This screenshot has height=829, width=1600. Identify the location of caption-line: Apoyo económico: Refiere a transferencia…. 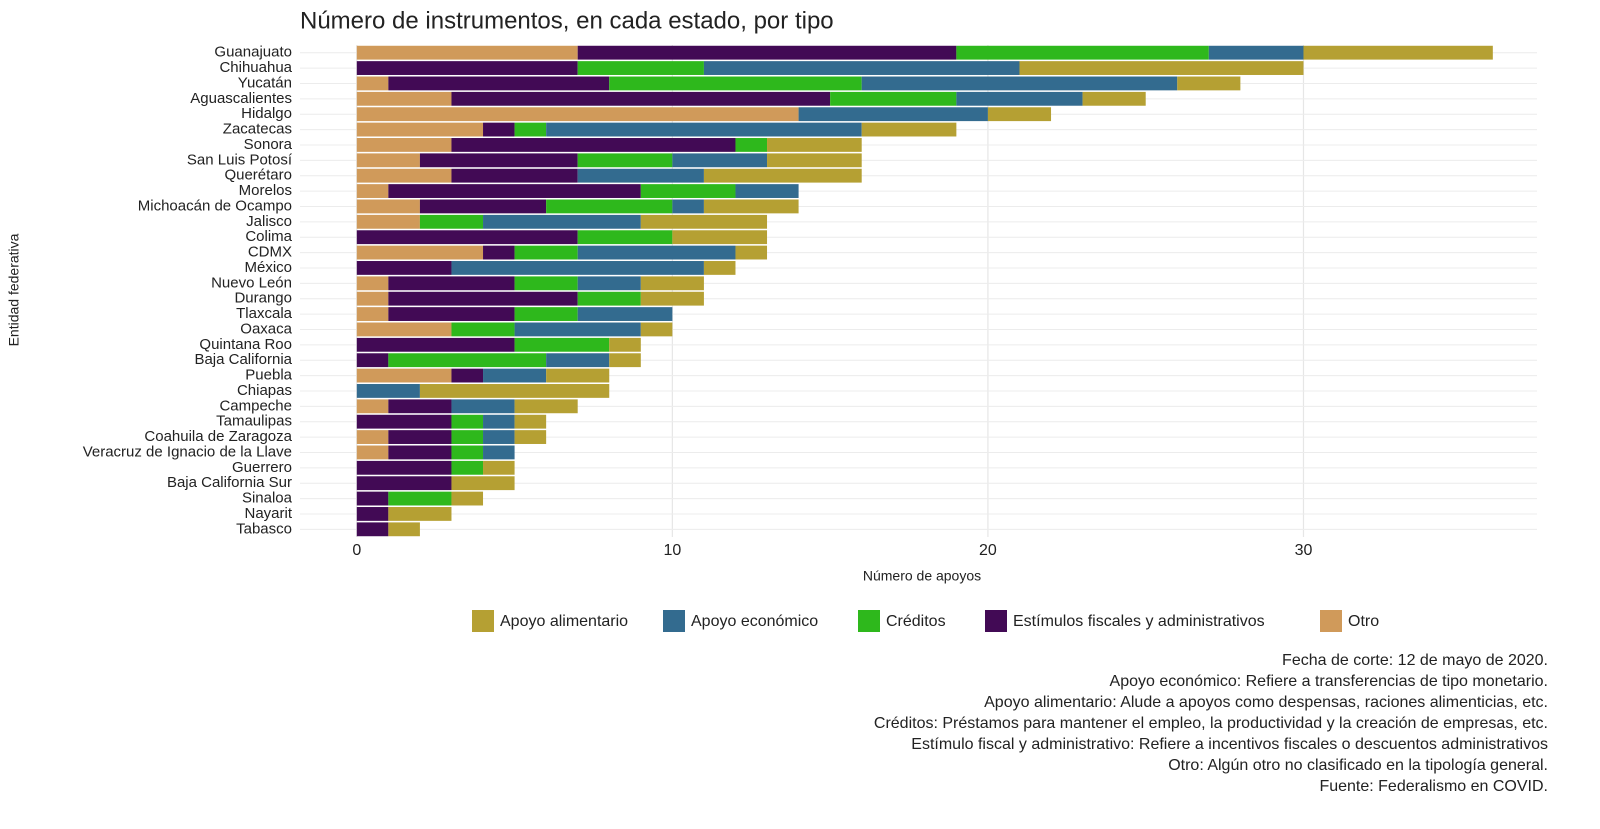
(1329, 681).